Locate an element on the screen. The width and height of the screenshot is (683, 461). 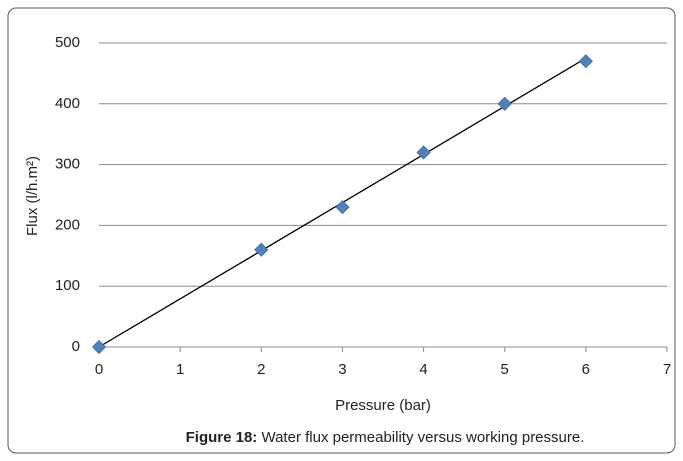
caption-label: Figure 18: is located at coordinates (222, 437).